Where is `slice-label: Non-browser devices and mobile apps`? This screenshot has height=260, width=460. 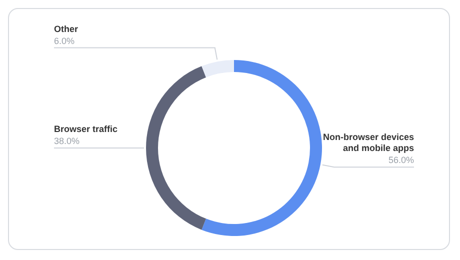 slice-label: Non-browser devices and mobile apps is located at coordinates (368, 143).